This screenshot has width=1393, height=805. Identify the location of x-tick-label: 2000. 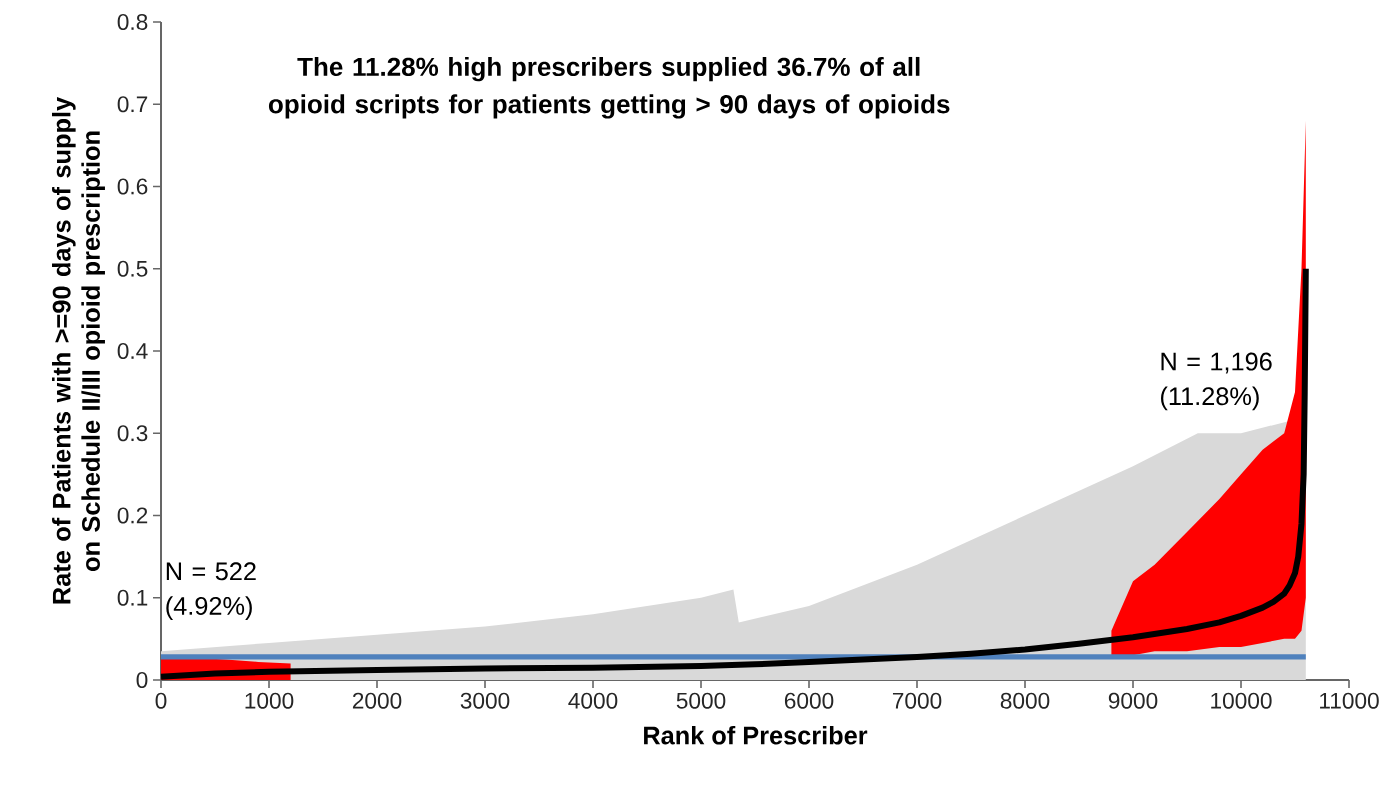
(377, 700).